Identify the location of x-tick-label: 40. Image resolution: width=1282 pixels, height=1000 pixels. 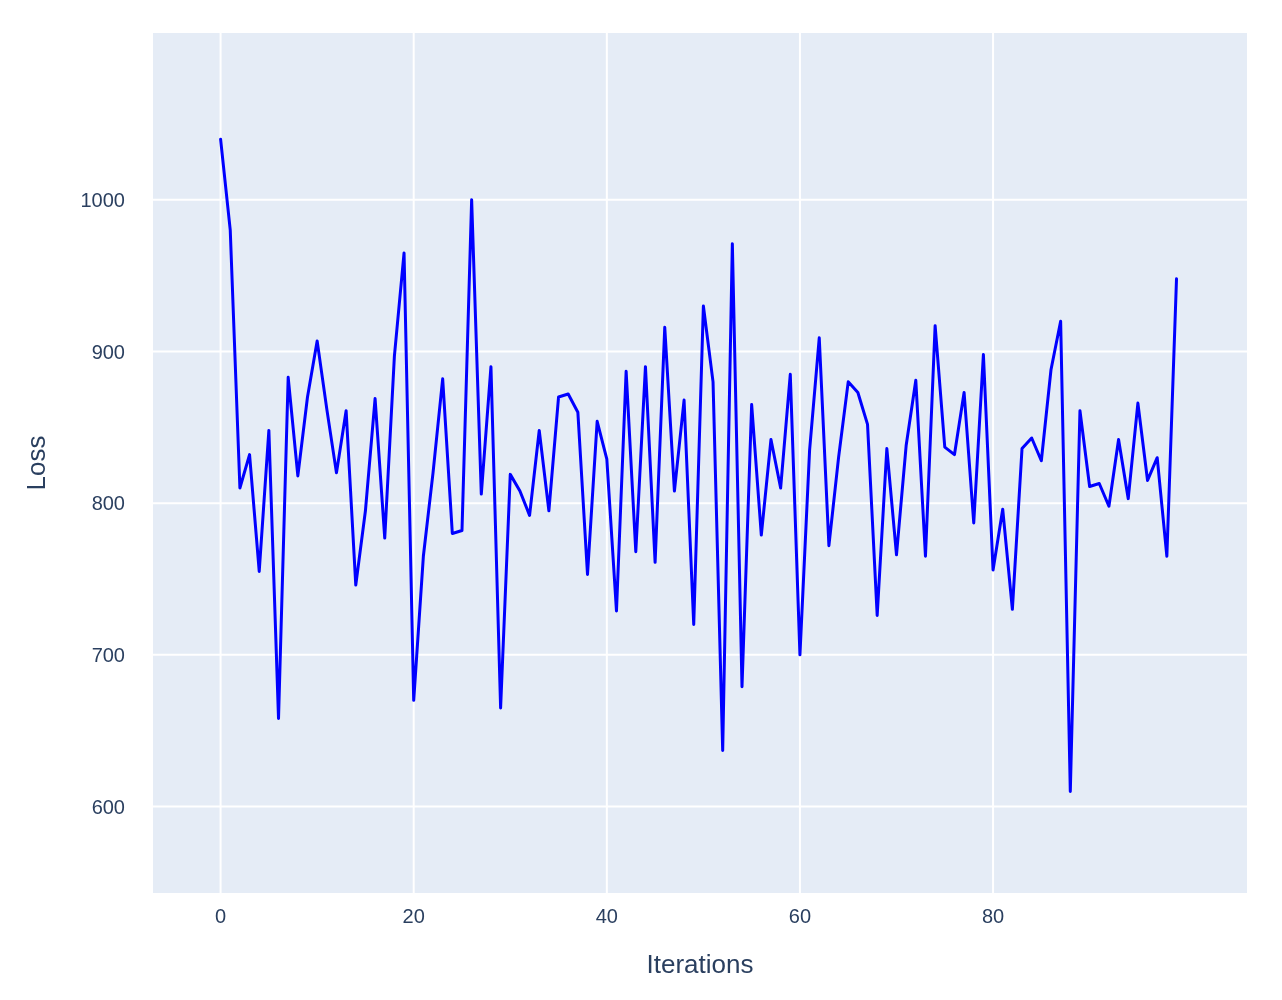
(606, 916).